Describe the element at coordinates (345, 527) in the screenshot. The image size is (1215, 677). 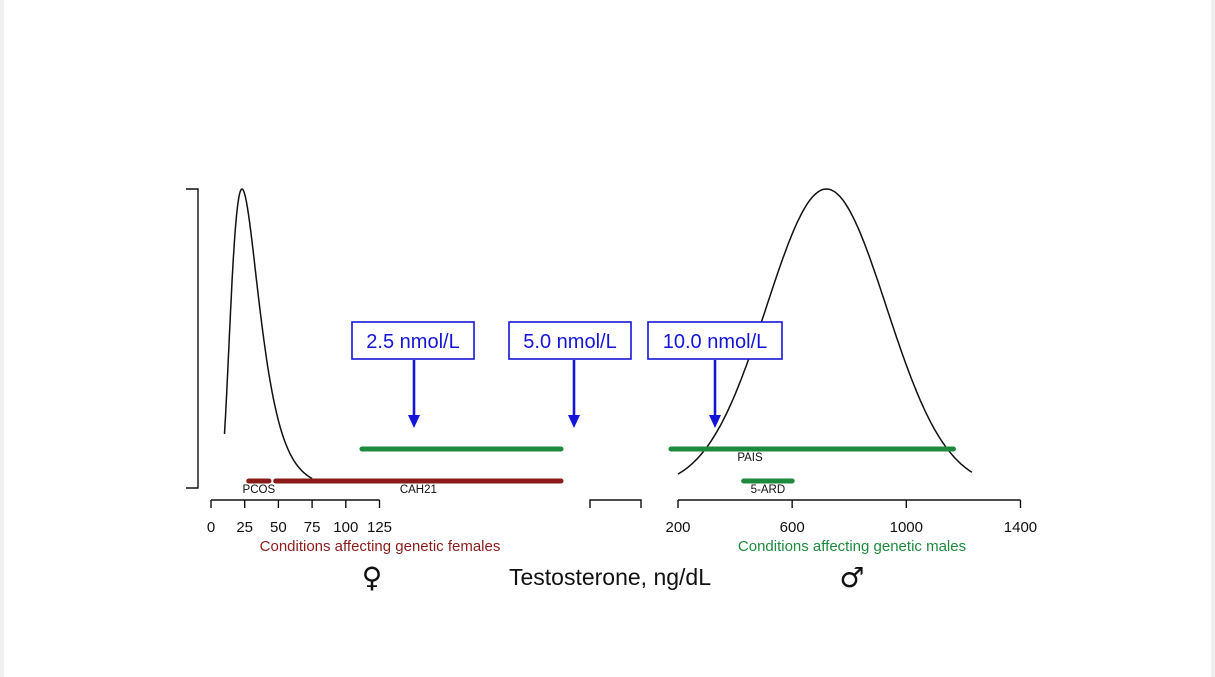
I see `female-x-tick-label: 100` at that location.